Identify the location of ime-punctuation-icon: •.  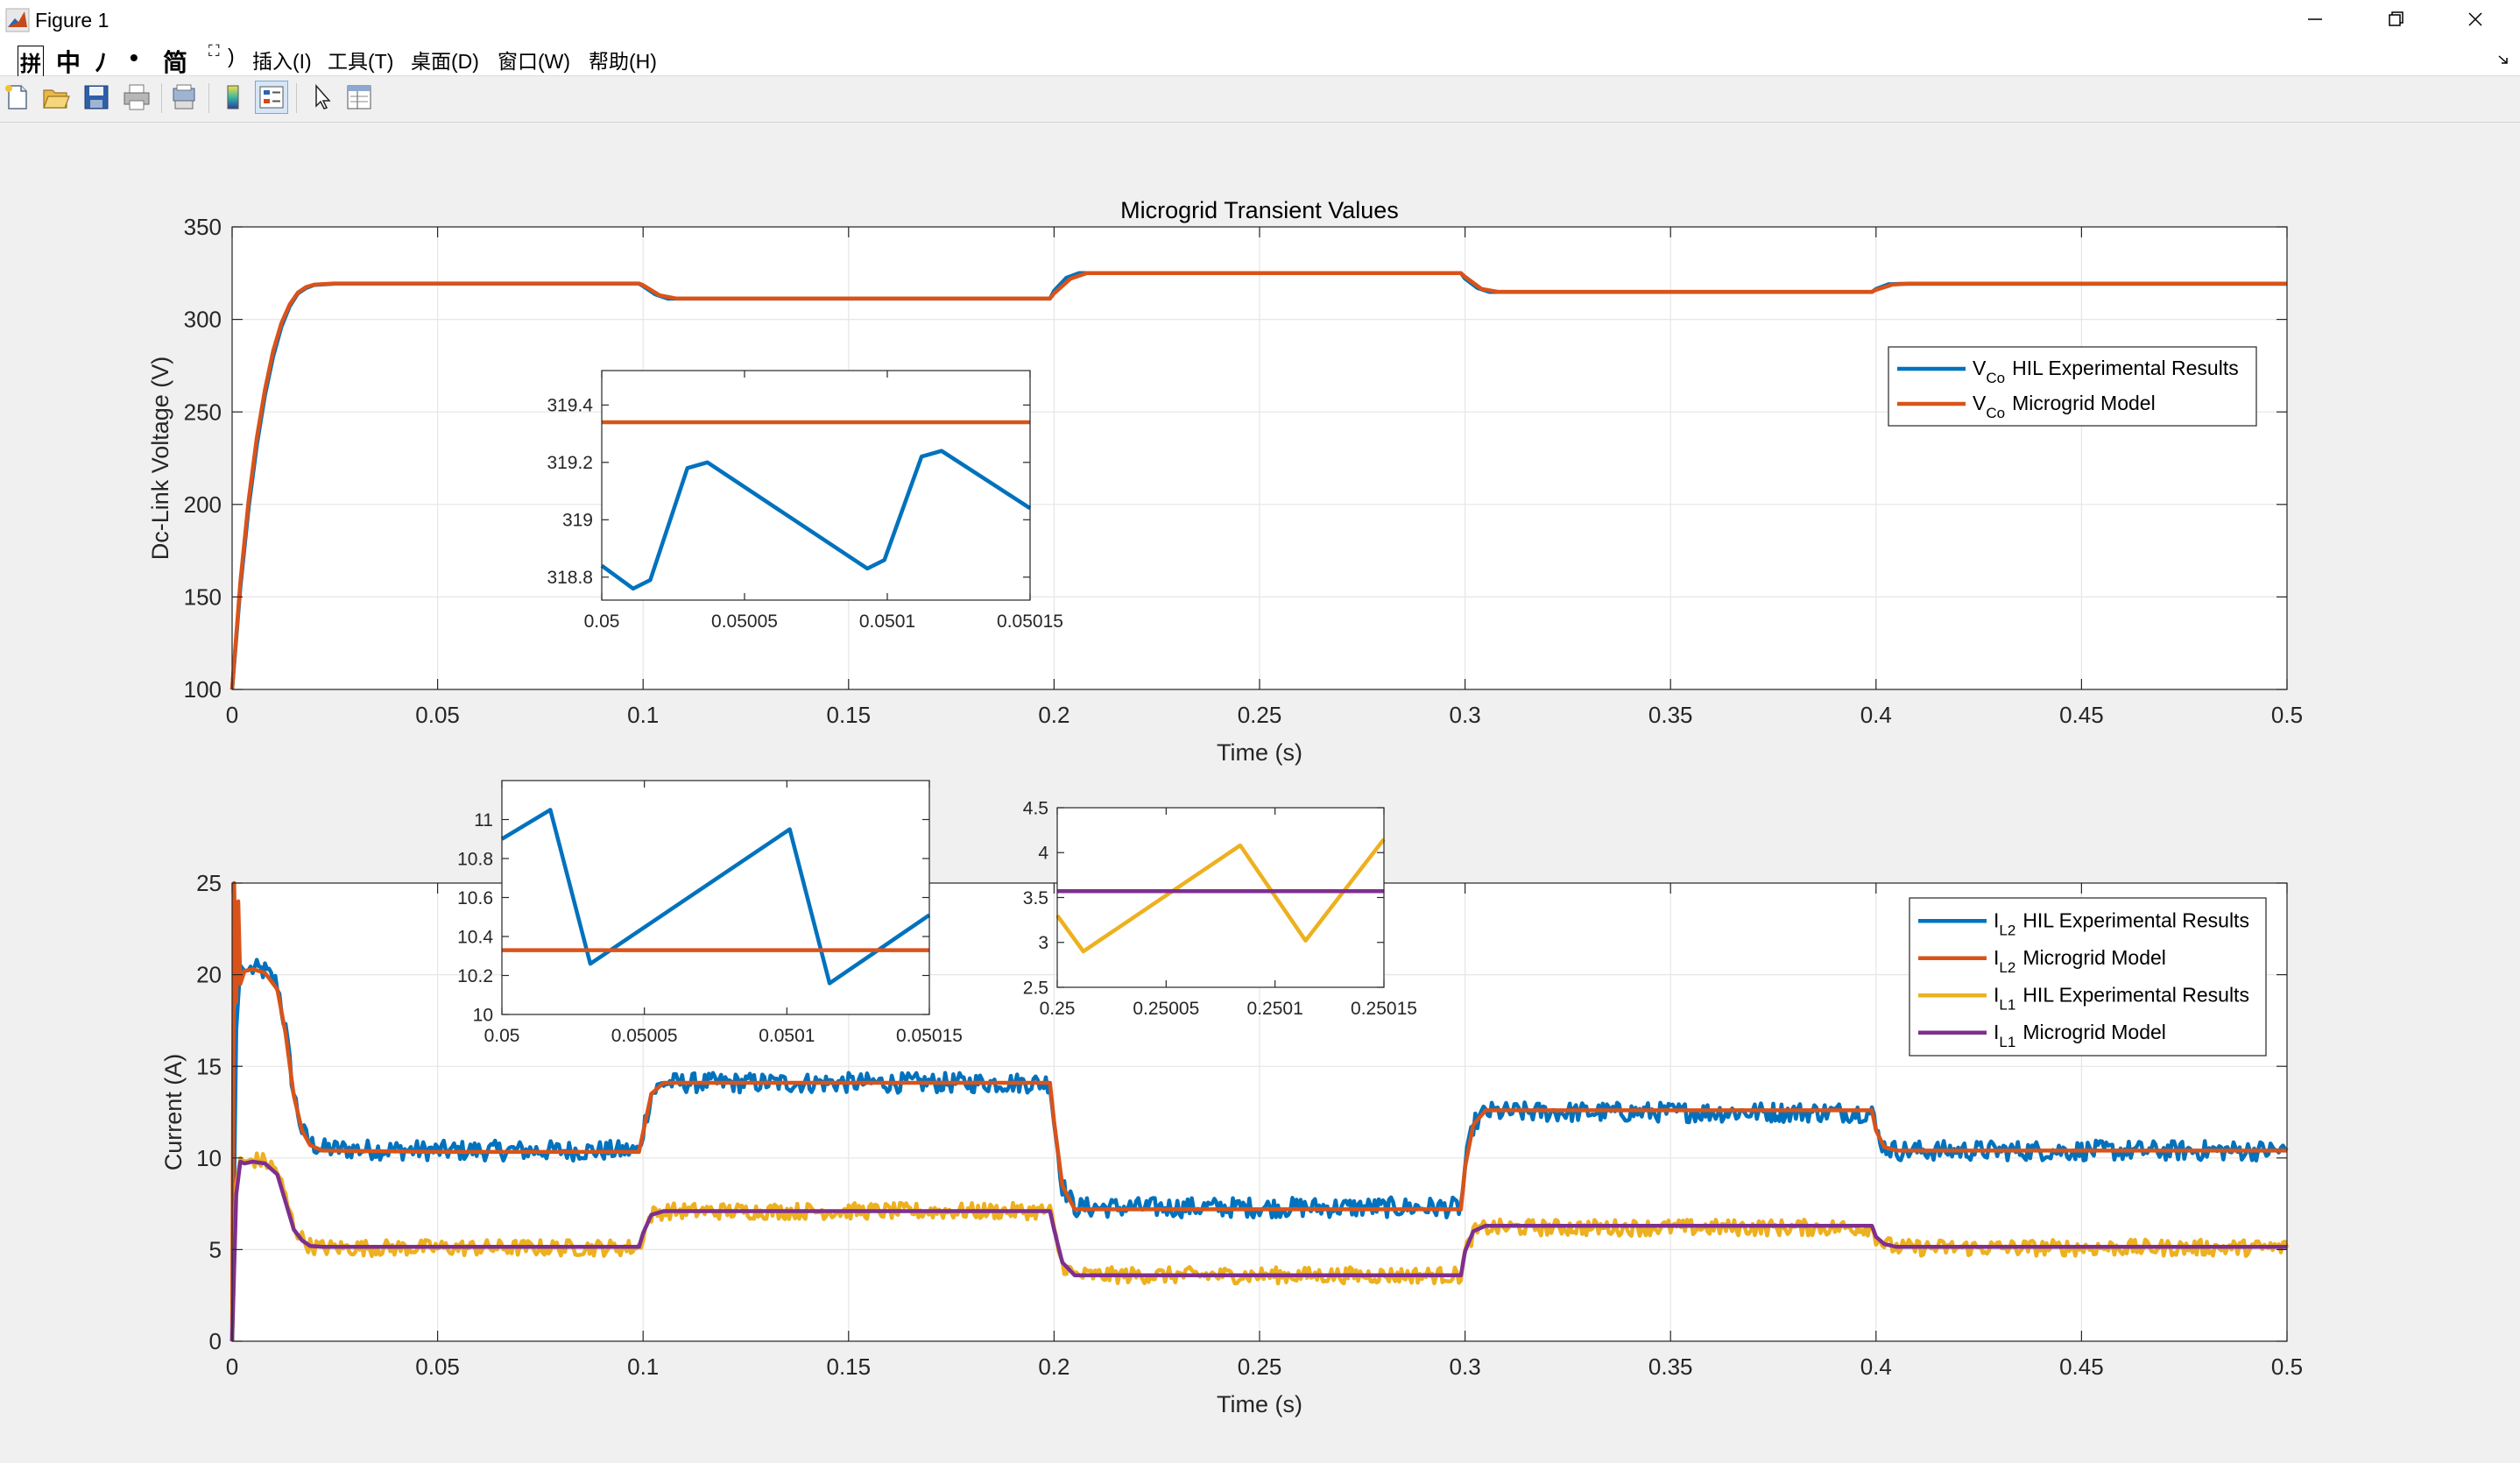
(134, 58).